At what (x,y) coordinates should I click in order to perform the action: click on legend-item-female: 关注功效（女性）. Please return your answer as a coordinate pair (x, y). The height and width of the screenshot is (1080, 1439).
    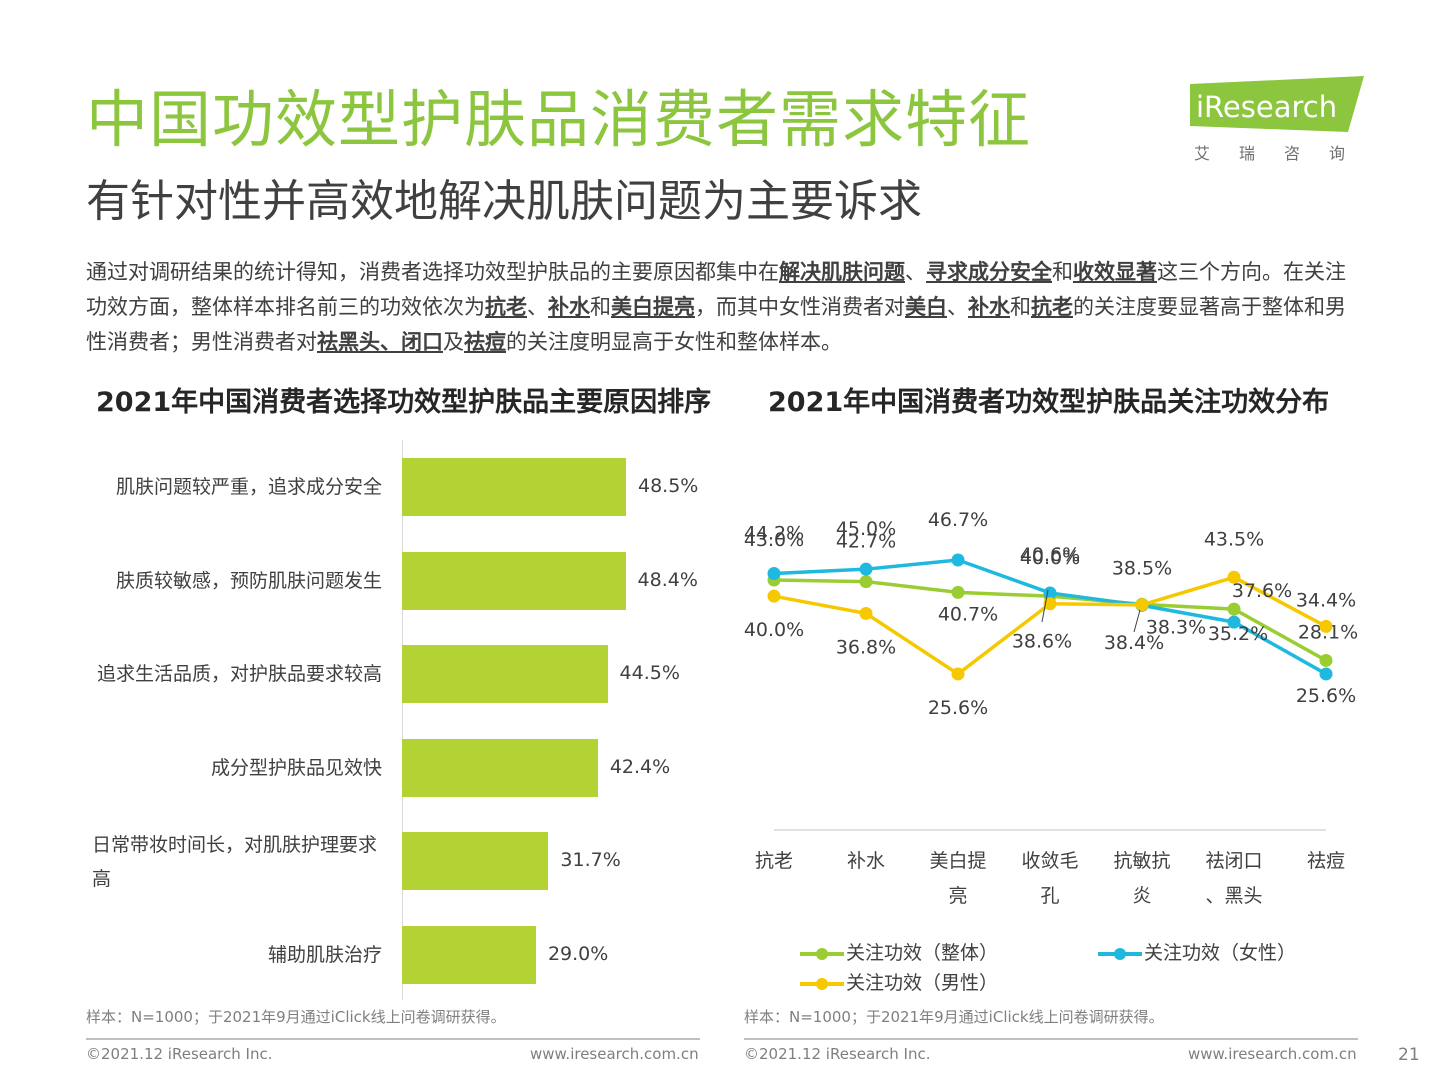
    Looking at the image, I should click on (1197, 951).